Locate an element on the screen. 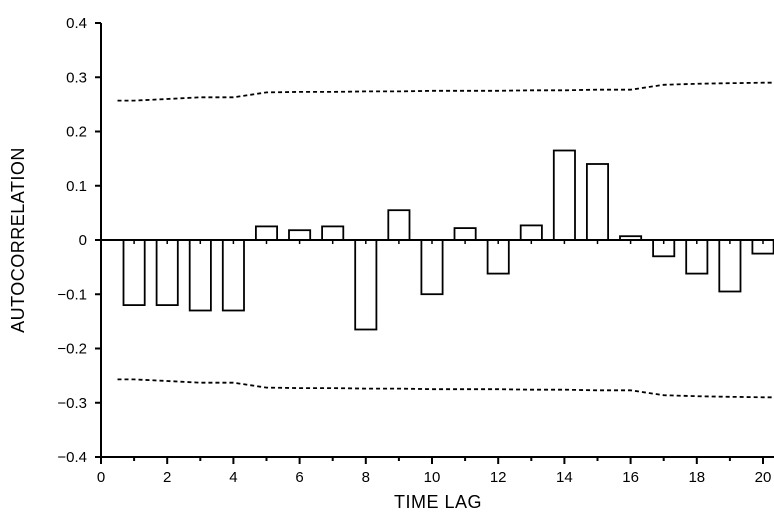 The height and width of the screenshot is (515, 774). x-tick-label: 8 is located at coordinates (366, 477).